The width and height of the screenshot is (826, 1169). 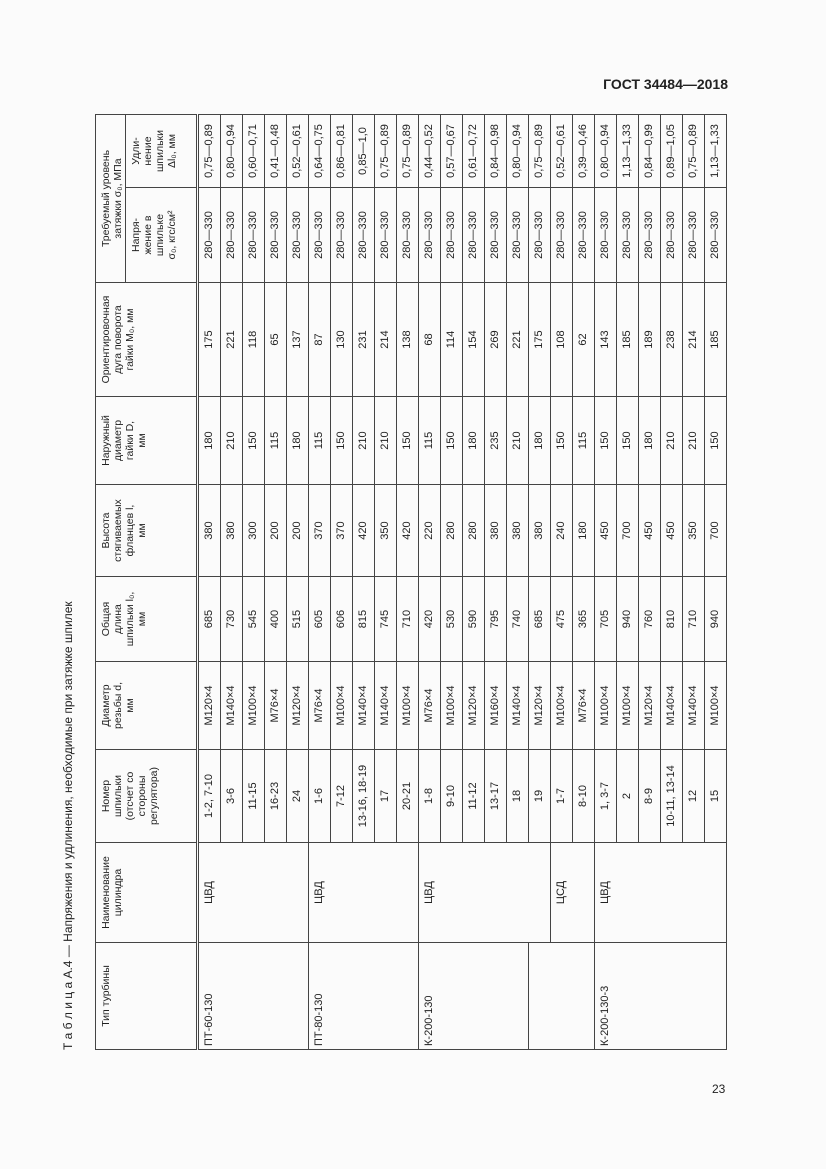 I want to click on cell-length: 530, so click(x=451, y=619).